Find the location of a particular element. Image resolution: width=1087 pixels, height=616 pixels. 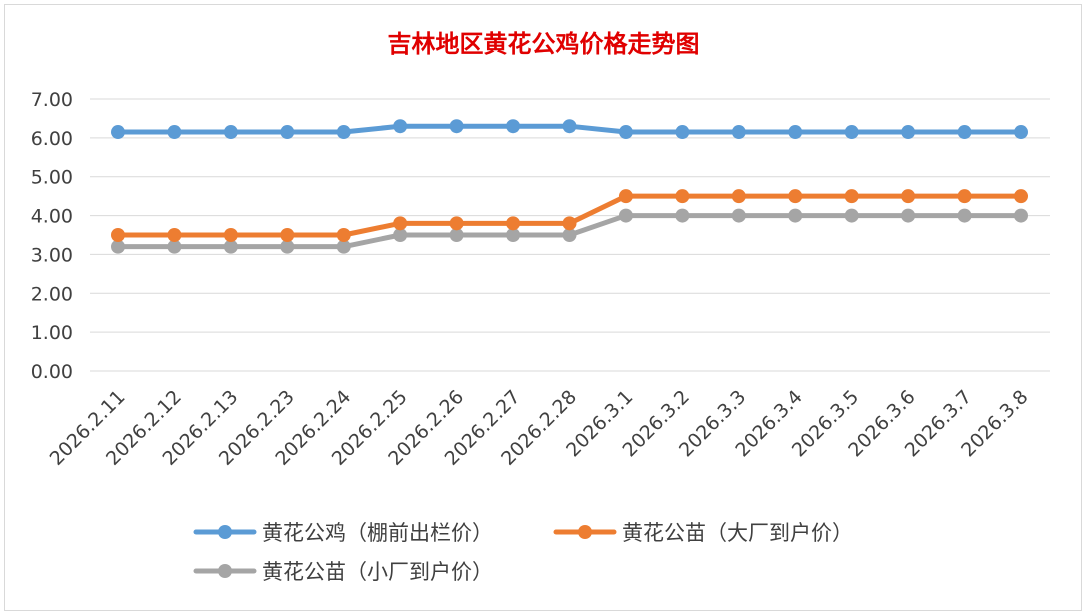

y-tick-label: 4.00 is located at coordinates (52, 217).